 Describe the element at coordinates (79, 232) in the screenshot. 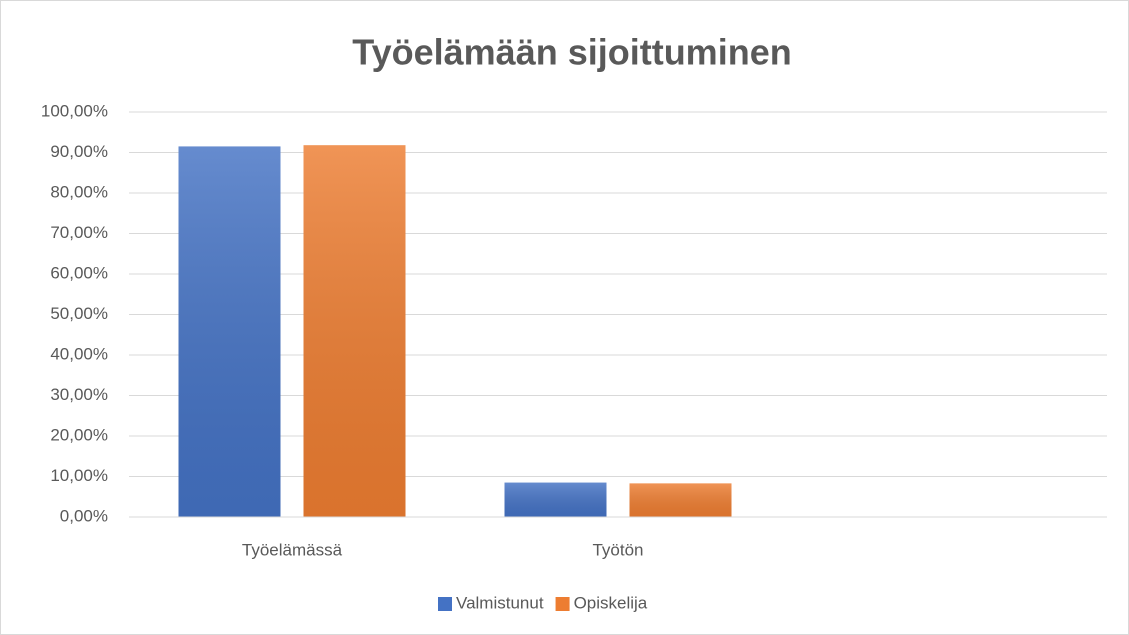

I see `y-tick-label: 70,00%` at that location.